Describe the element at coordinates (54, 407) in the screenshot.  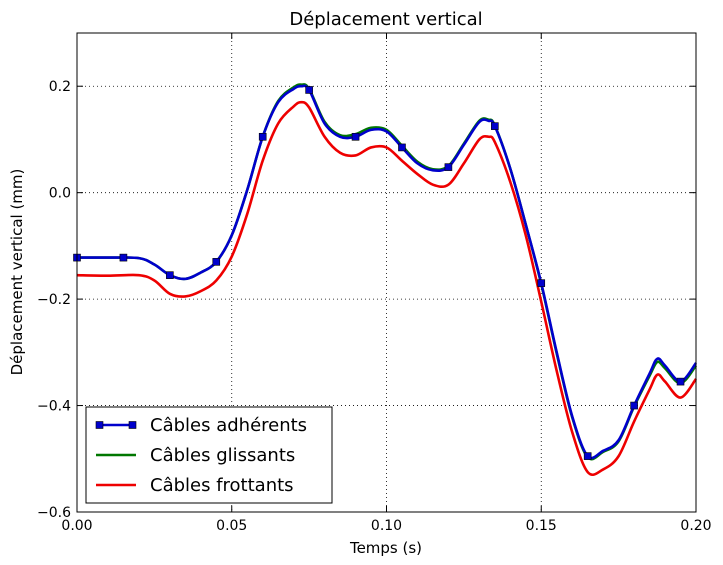
I see `y-tick-label: −0.4` at that location.